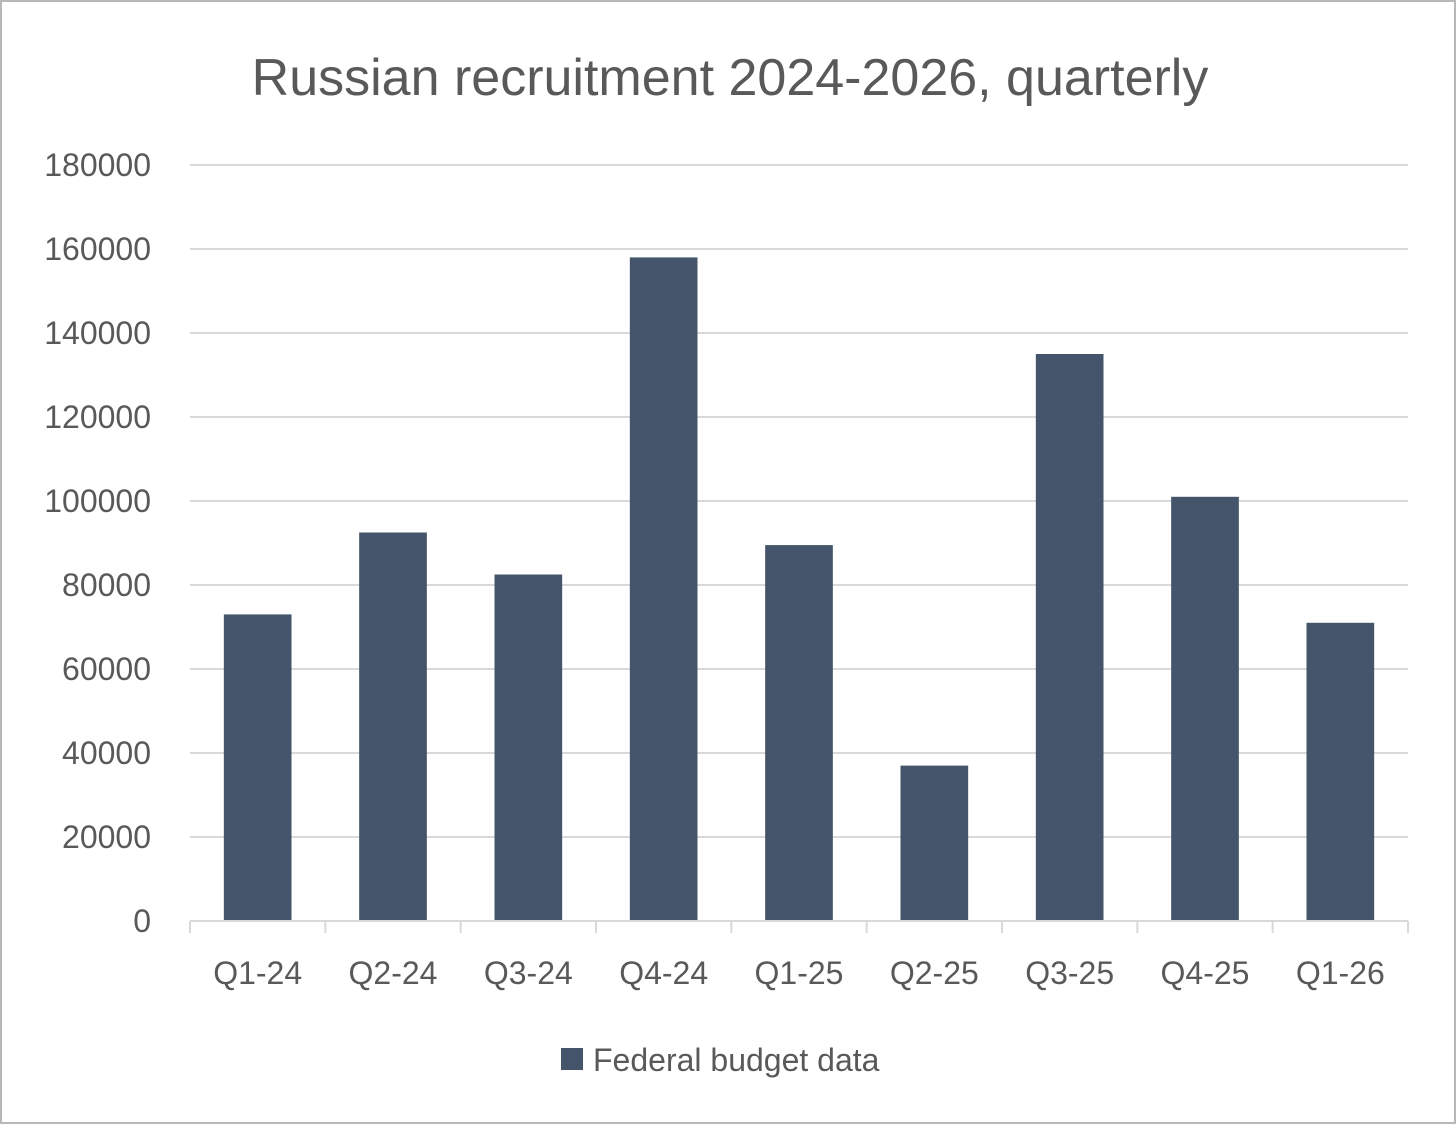 The width and height of the screenshot is (1456, 1126). I want to click on y-tick-label: 0, so click(142, 921).